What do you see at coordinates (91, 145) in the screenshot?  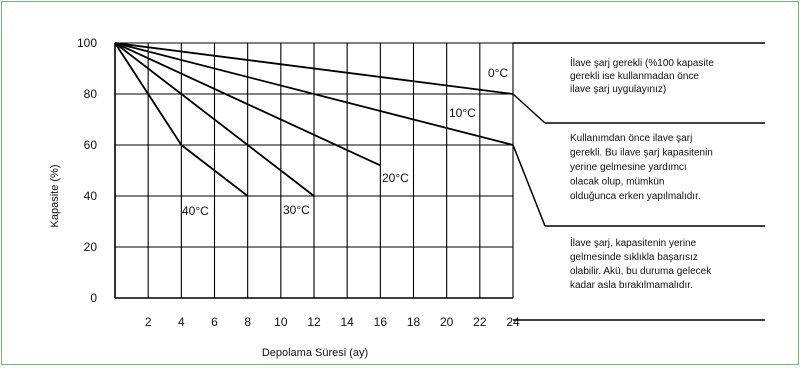 I see `y-tick-label: 60` at bounding box center [91, 145].